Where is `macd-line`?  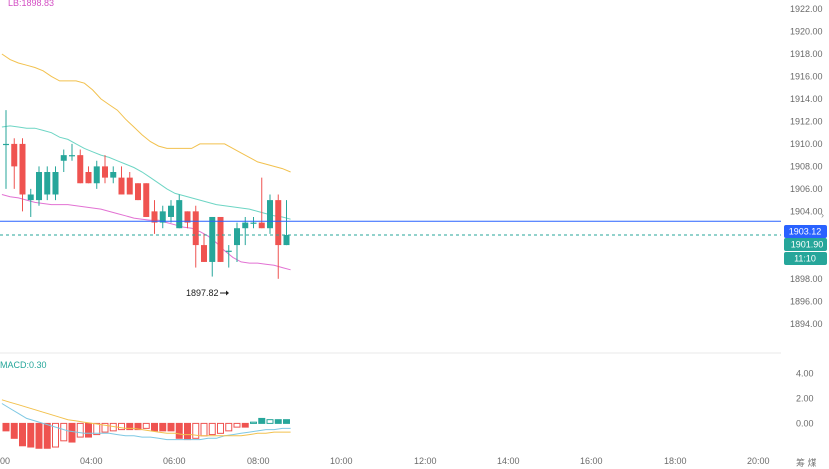 macd-line is located at coordinates (146, 422).